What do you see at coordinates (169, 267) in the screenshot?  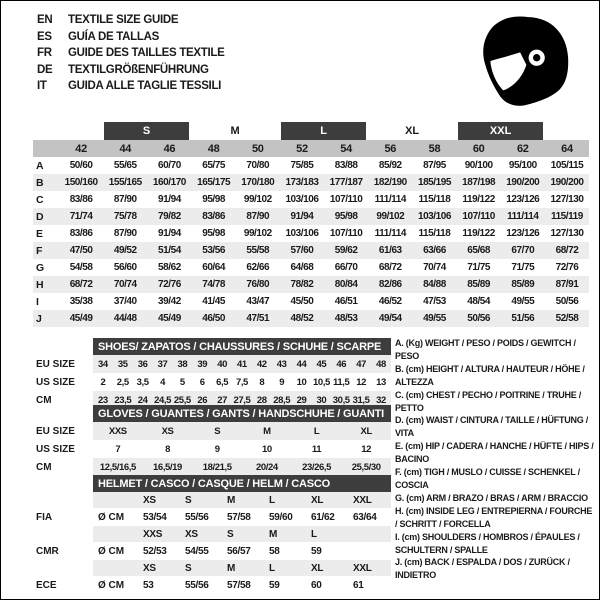 I see `size-value-cell: 58/62` at bounding box center [169, 267].